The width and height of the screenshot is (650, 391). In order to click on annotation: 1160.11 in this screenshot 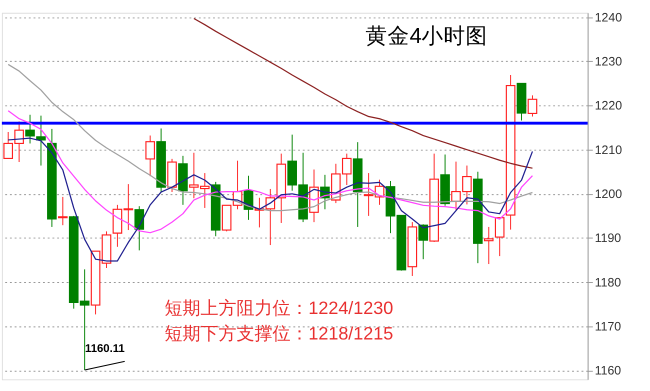, I will do `click(105, 348)`.